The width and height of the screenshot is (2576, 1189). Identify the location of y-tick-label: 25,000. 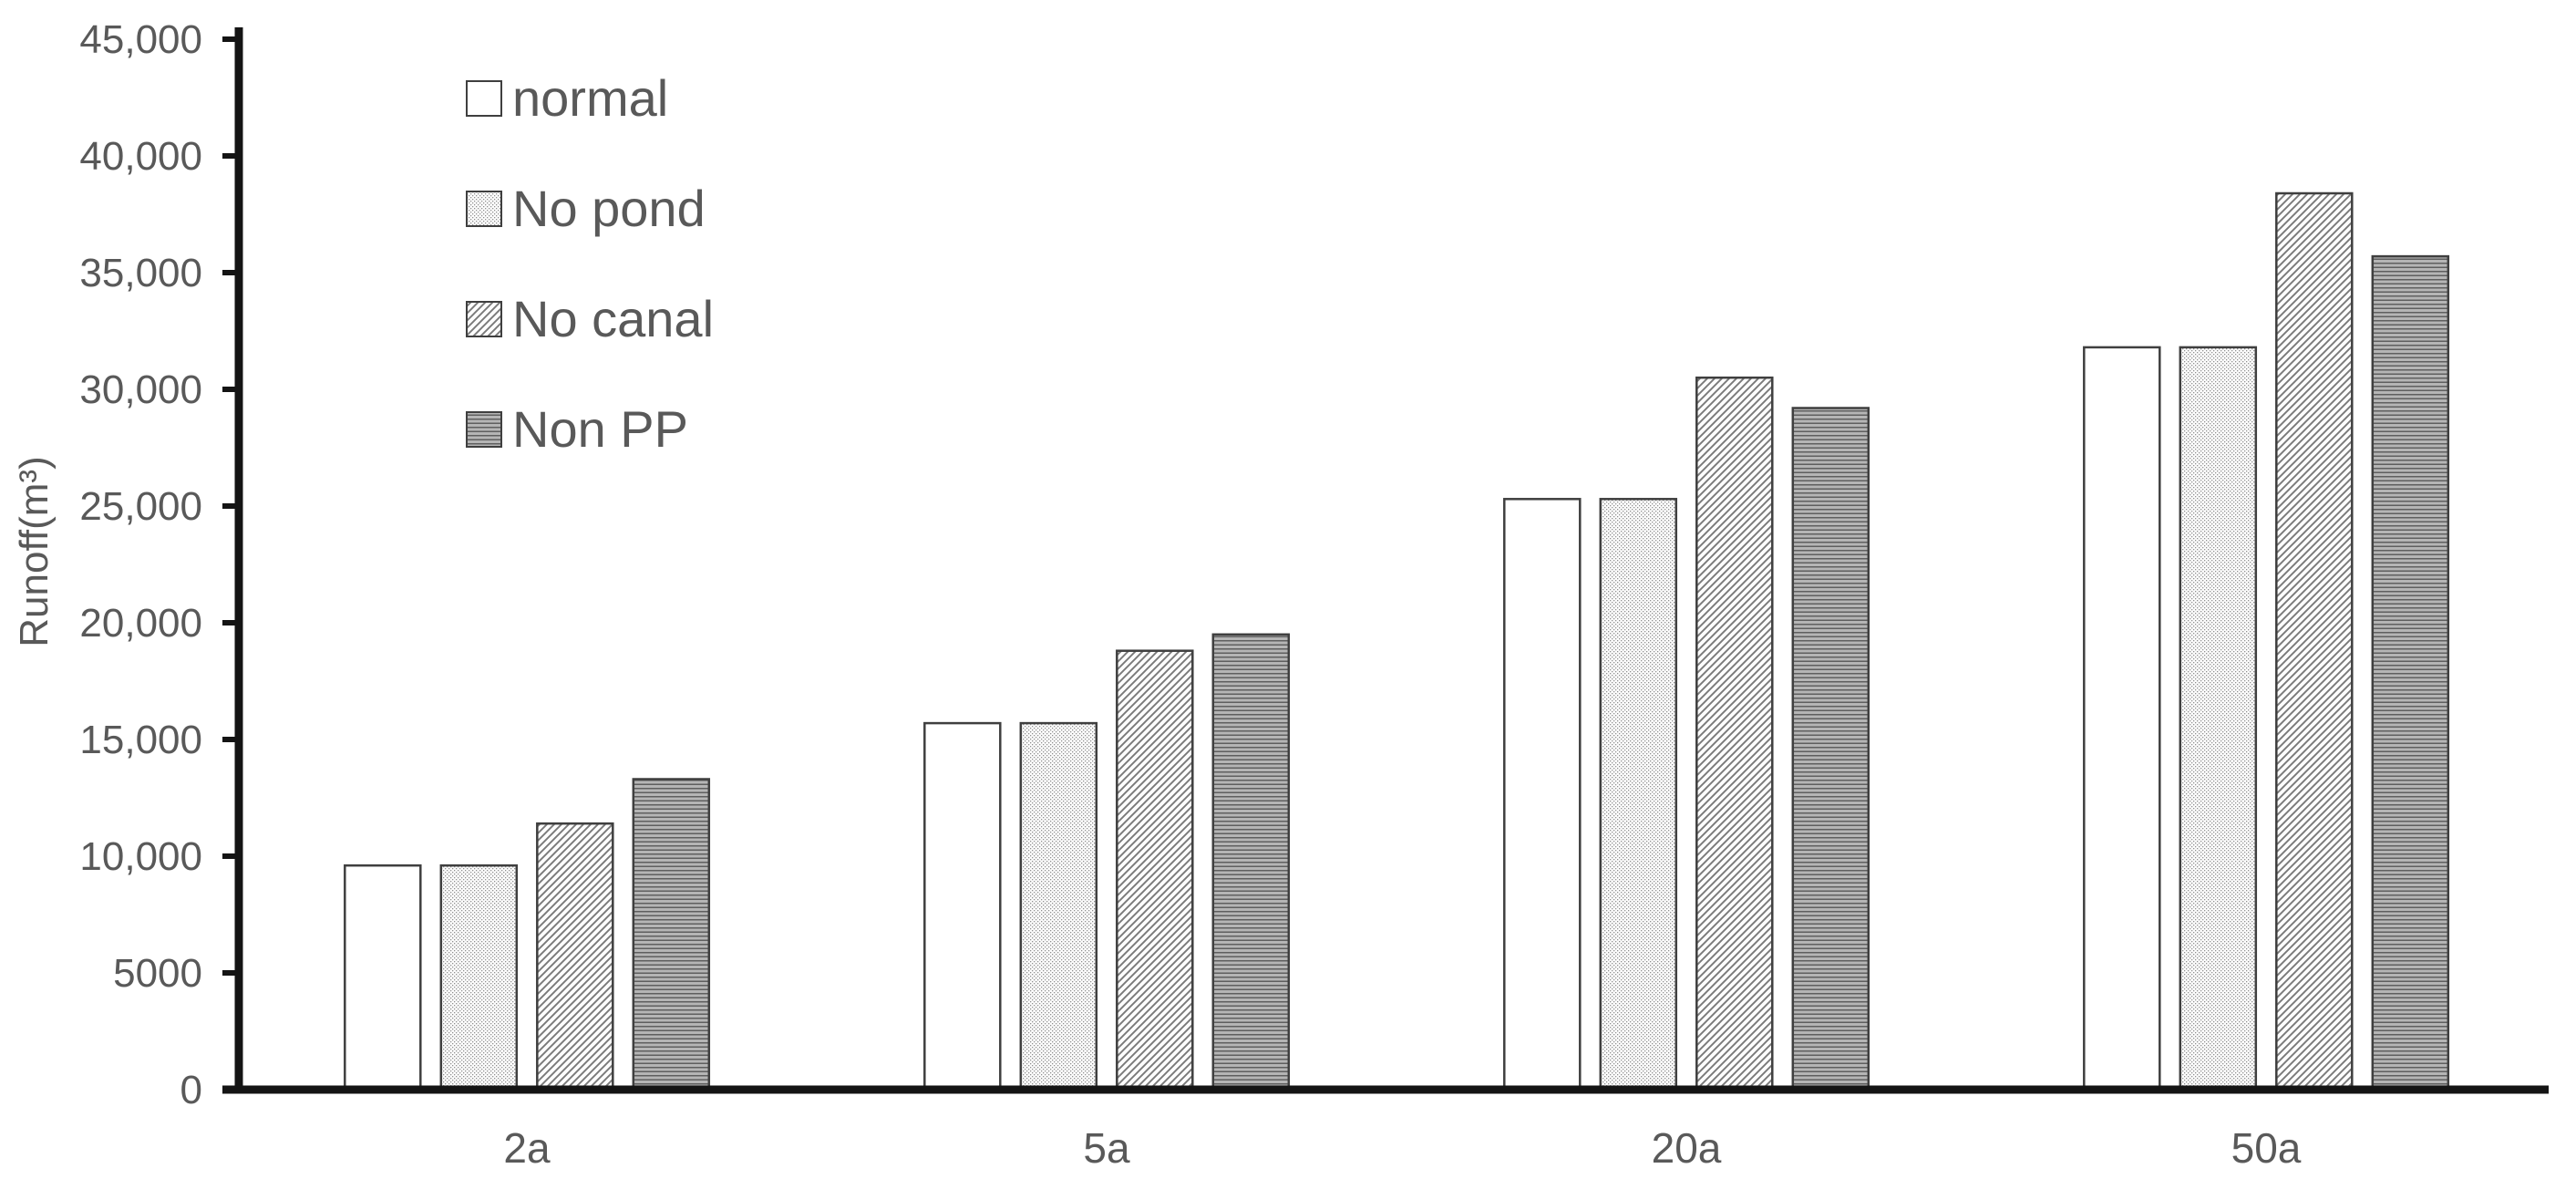
(140, 506).